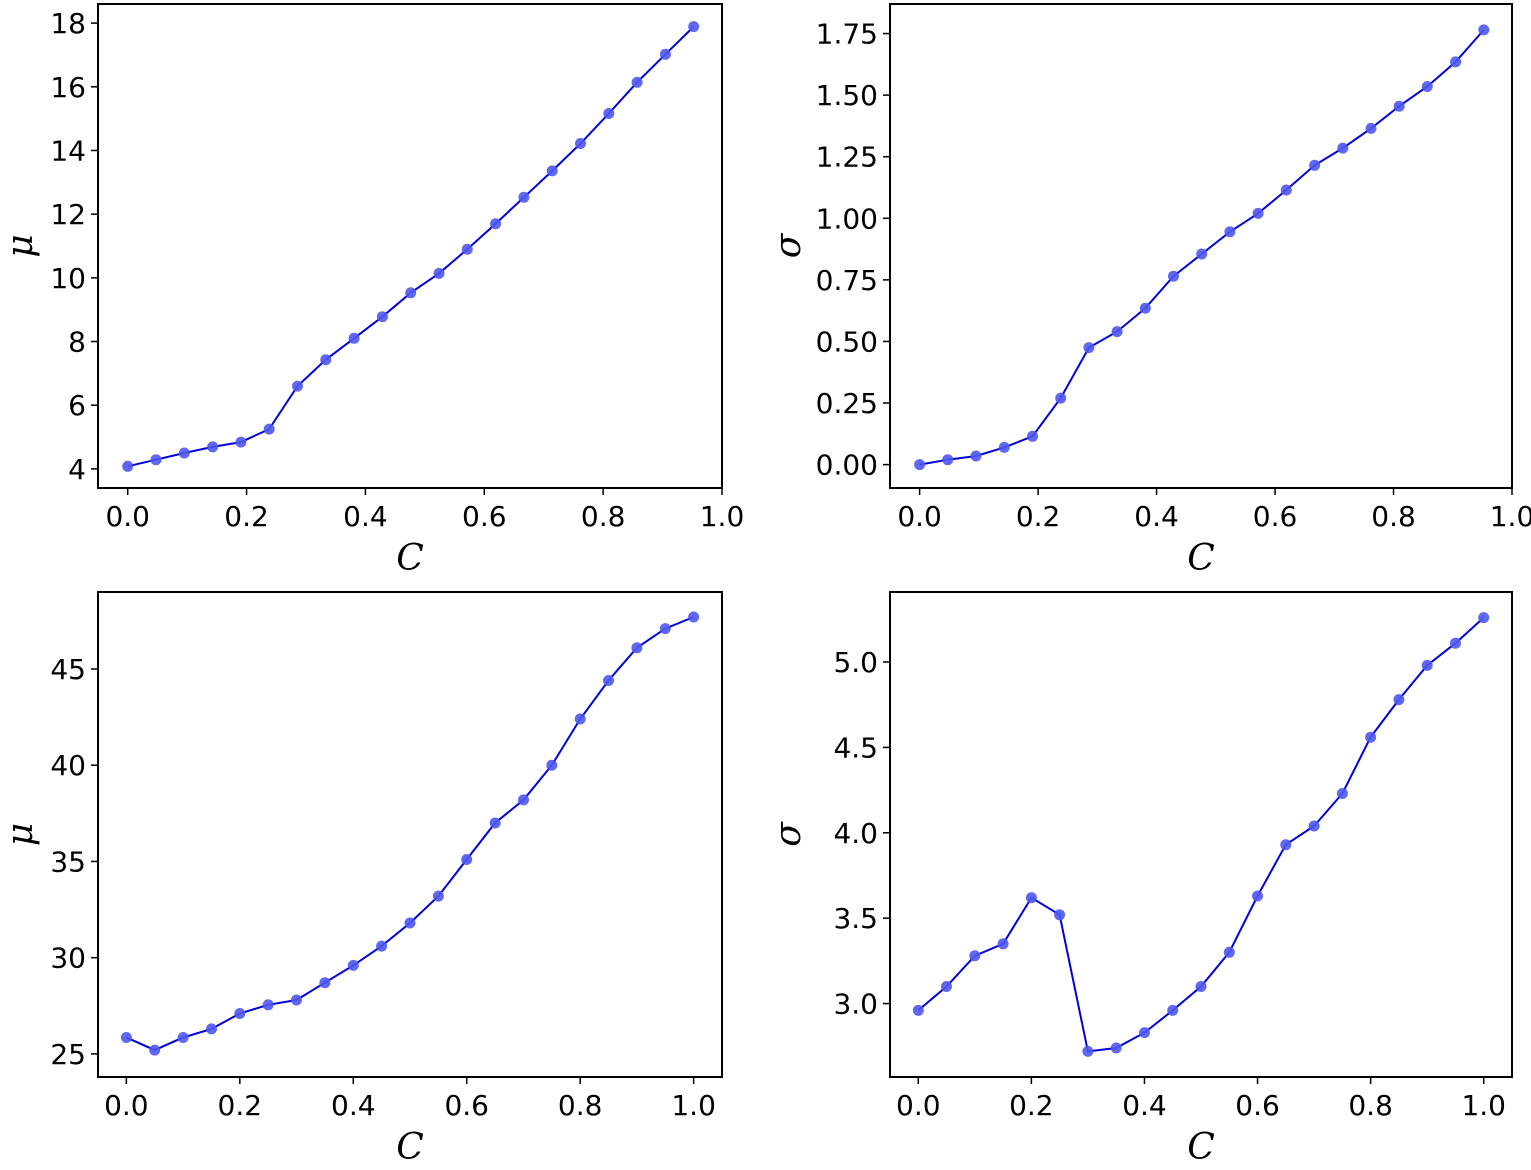  What do you see at coordinates (855, 1004) in the screenshot?
I see `y-tick-label: 3.0` at bounding box center [855, 1004].